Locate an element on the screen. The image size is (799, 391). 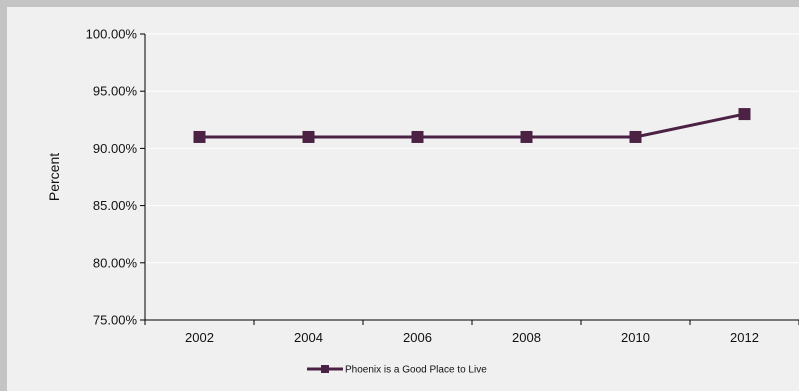
series-layer is located at coordinates (472, 125).